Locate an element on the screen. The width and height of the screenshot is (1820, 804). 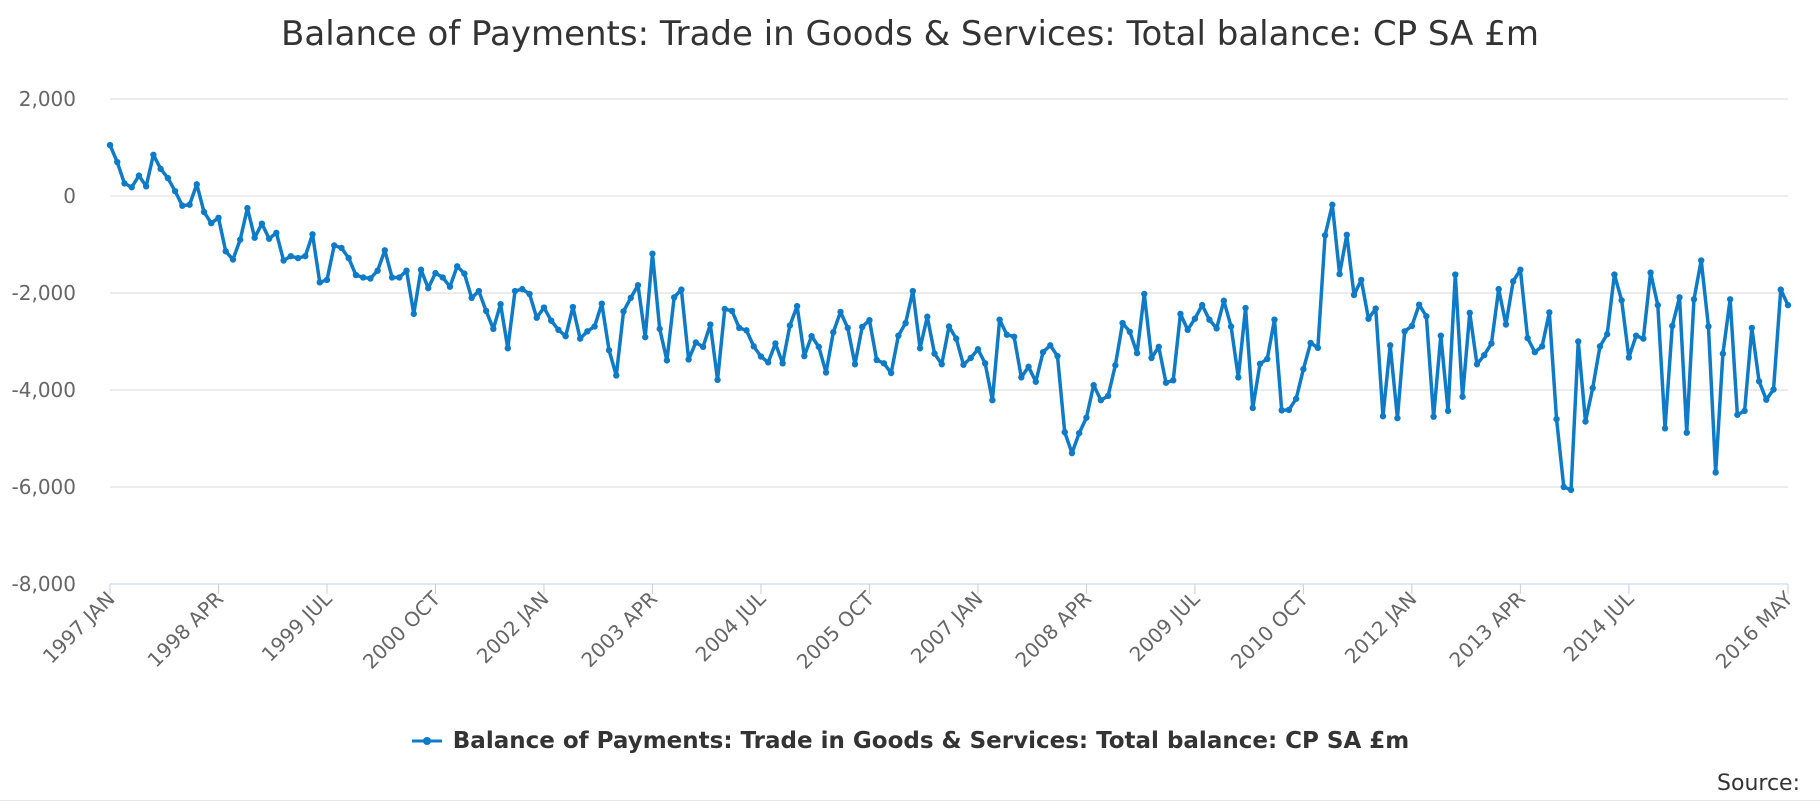
x-tick-label: 2007 JAN is located at coordinates (947, 628).